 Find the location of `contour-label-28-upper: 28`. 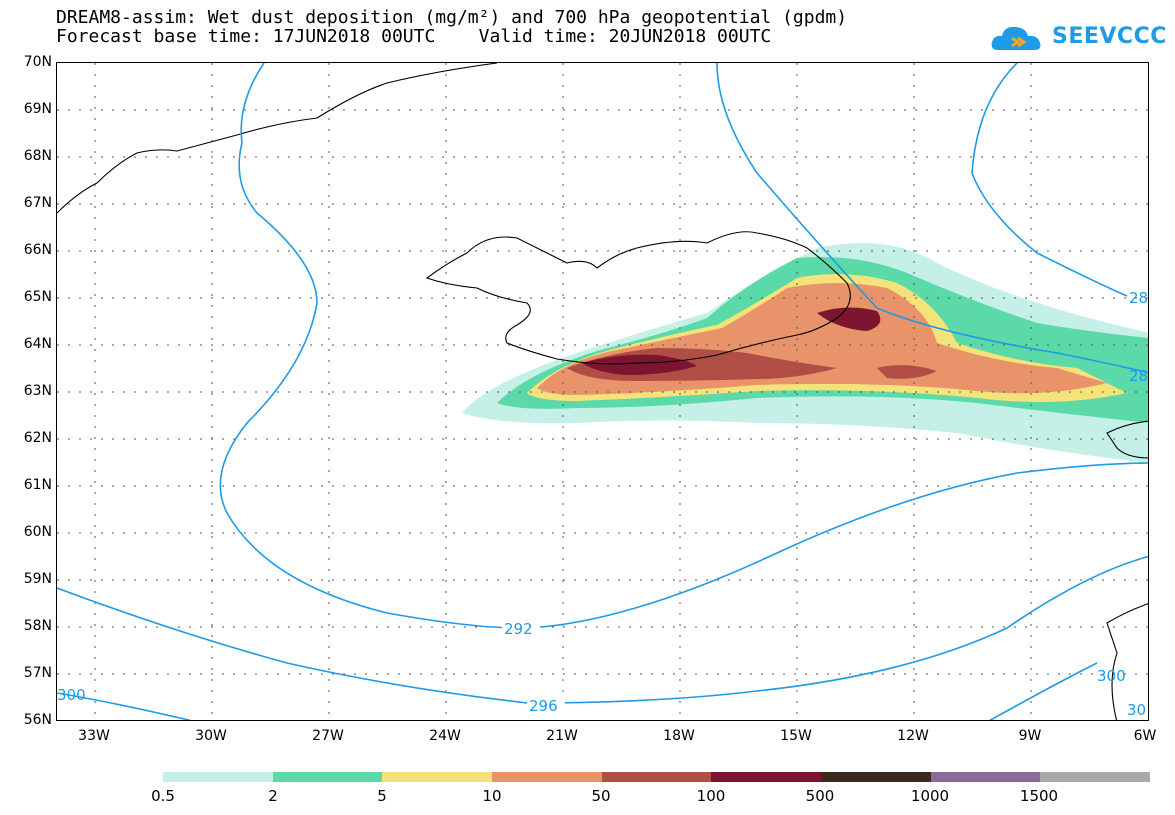

contour-label-28-upper: 28 is located at coordinates (1138, 298).